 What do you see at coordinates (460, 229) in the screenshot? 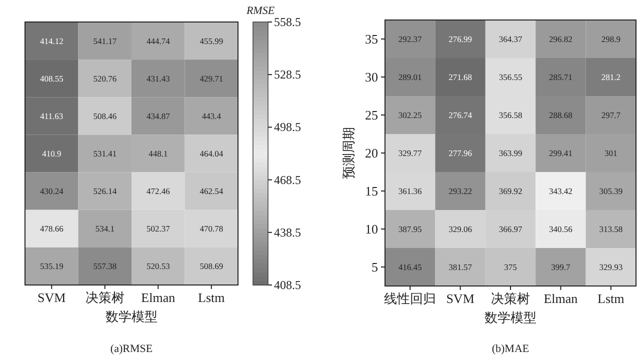
I see `data-label: 329.06` at bounding box center [460, 229].